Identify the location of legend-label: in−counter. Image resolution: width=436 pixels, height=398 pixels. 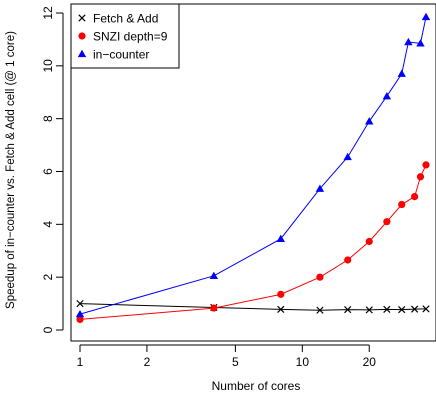
(121, 55).